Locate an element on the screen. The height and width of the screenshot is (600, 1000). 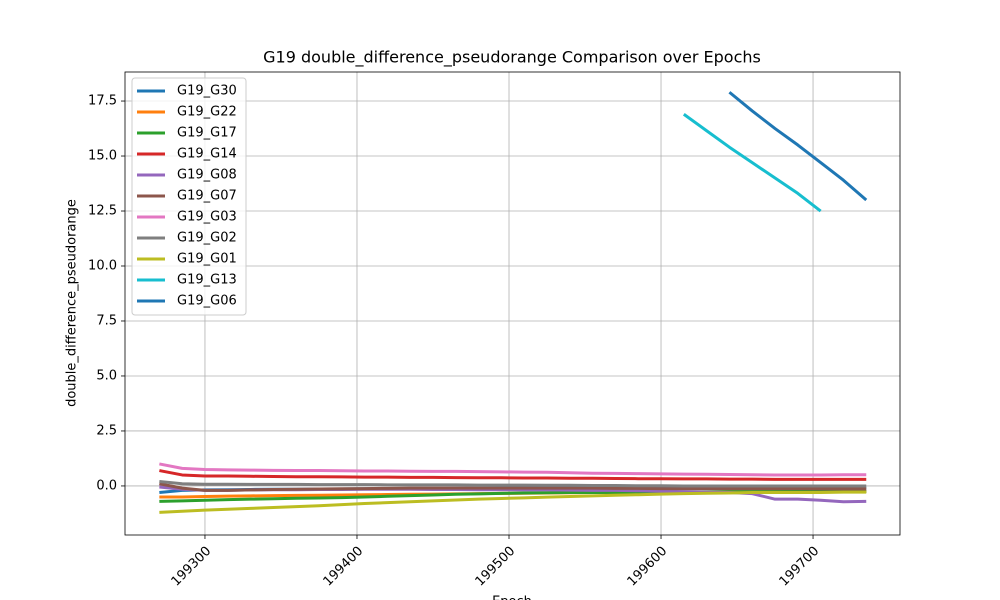
legend-label: G19_G30 is located at coordinates (207, 91).